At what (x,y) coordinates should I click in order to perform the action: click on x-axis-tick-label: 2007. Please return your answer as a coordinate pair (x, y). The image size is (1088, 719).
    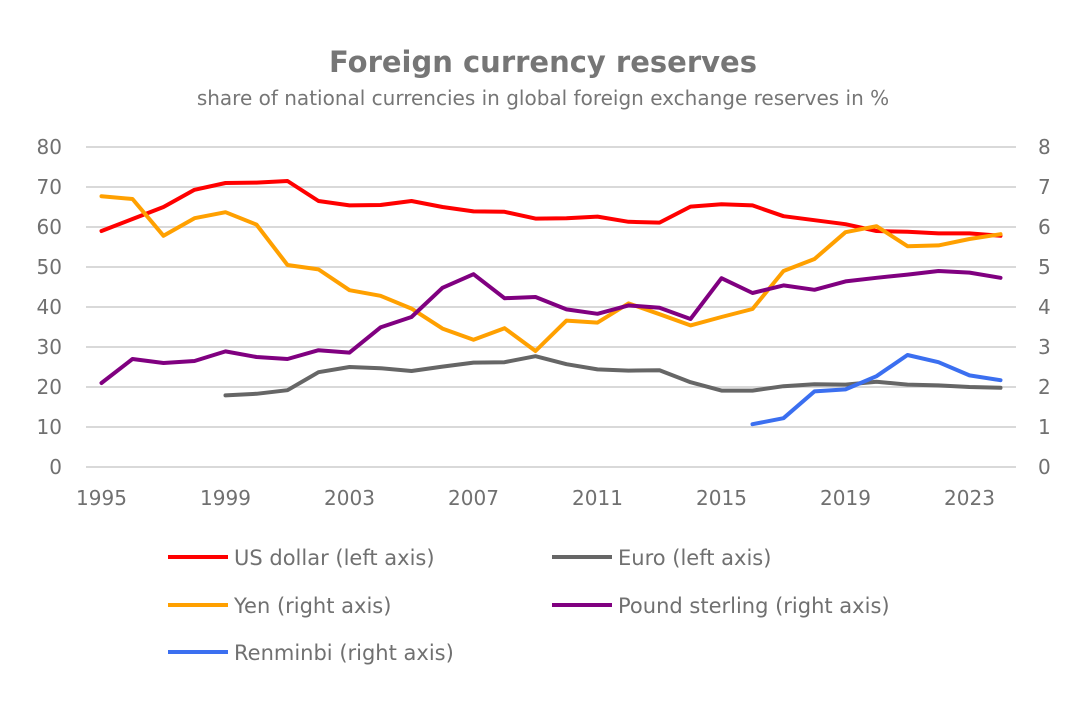
    Looking at the image, I should click on (473, 498).